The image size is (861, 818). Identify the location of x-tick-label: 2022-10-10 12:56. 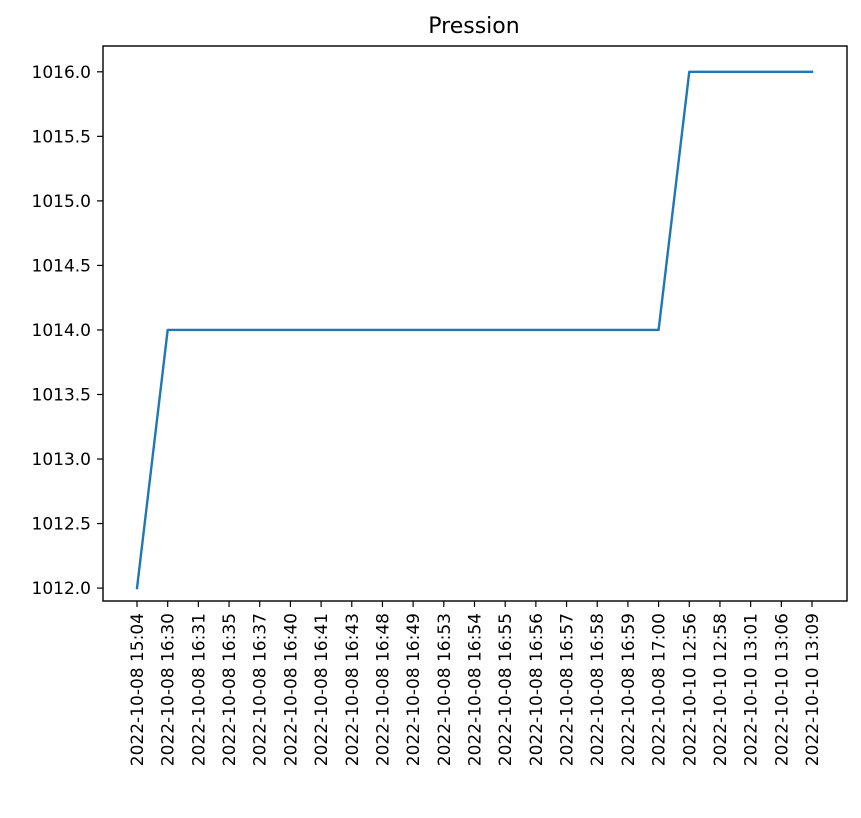
(690, 689).